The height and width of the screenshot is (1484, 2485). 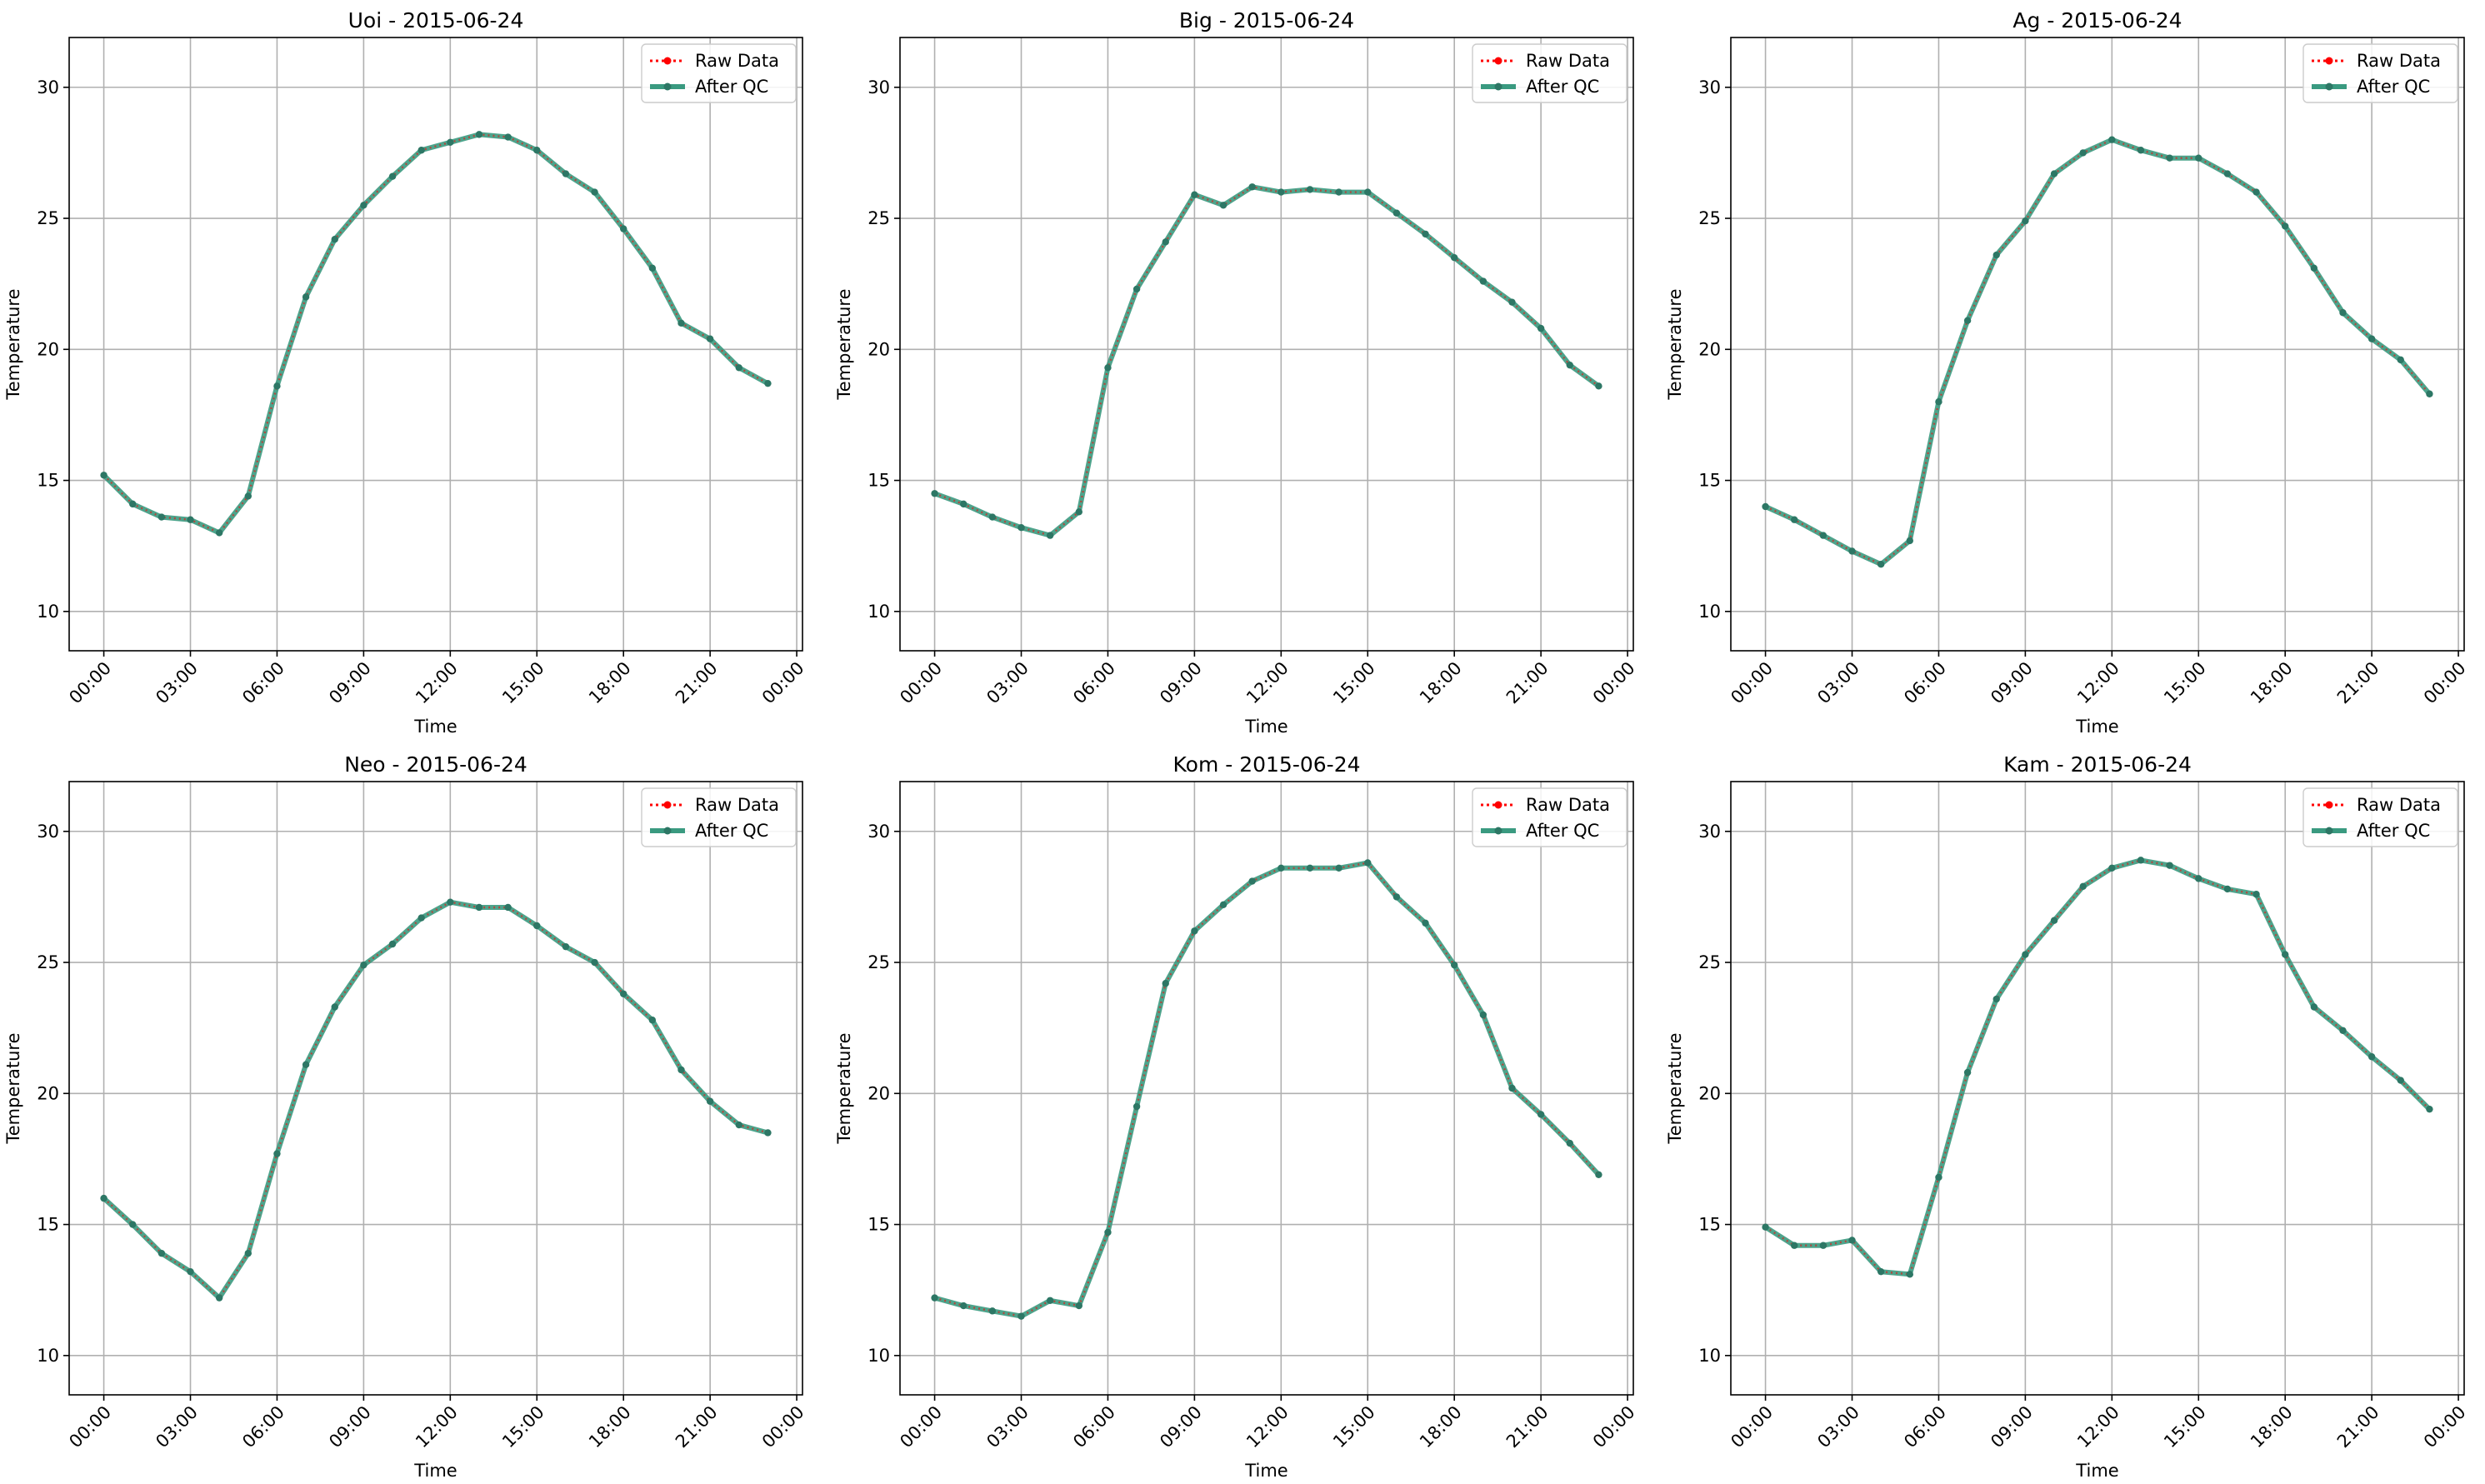 What do you see at coordinates (1710, 832) in the screenshot?
I see `y-tick-label: 30` at bounding box center [1710, 832].